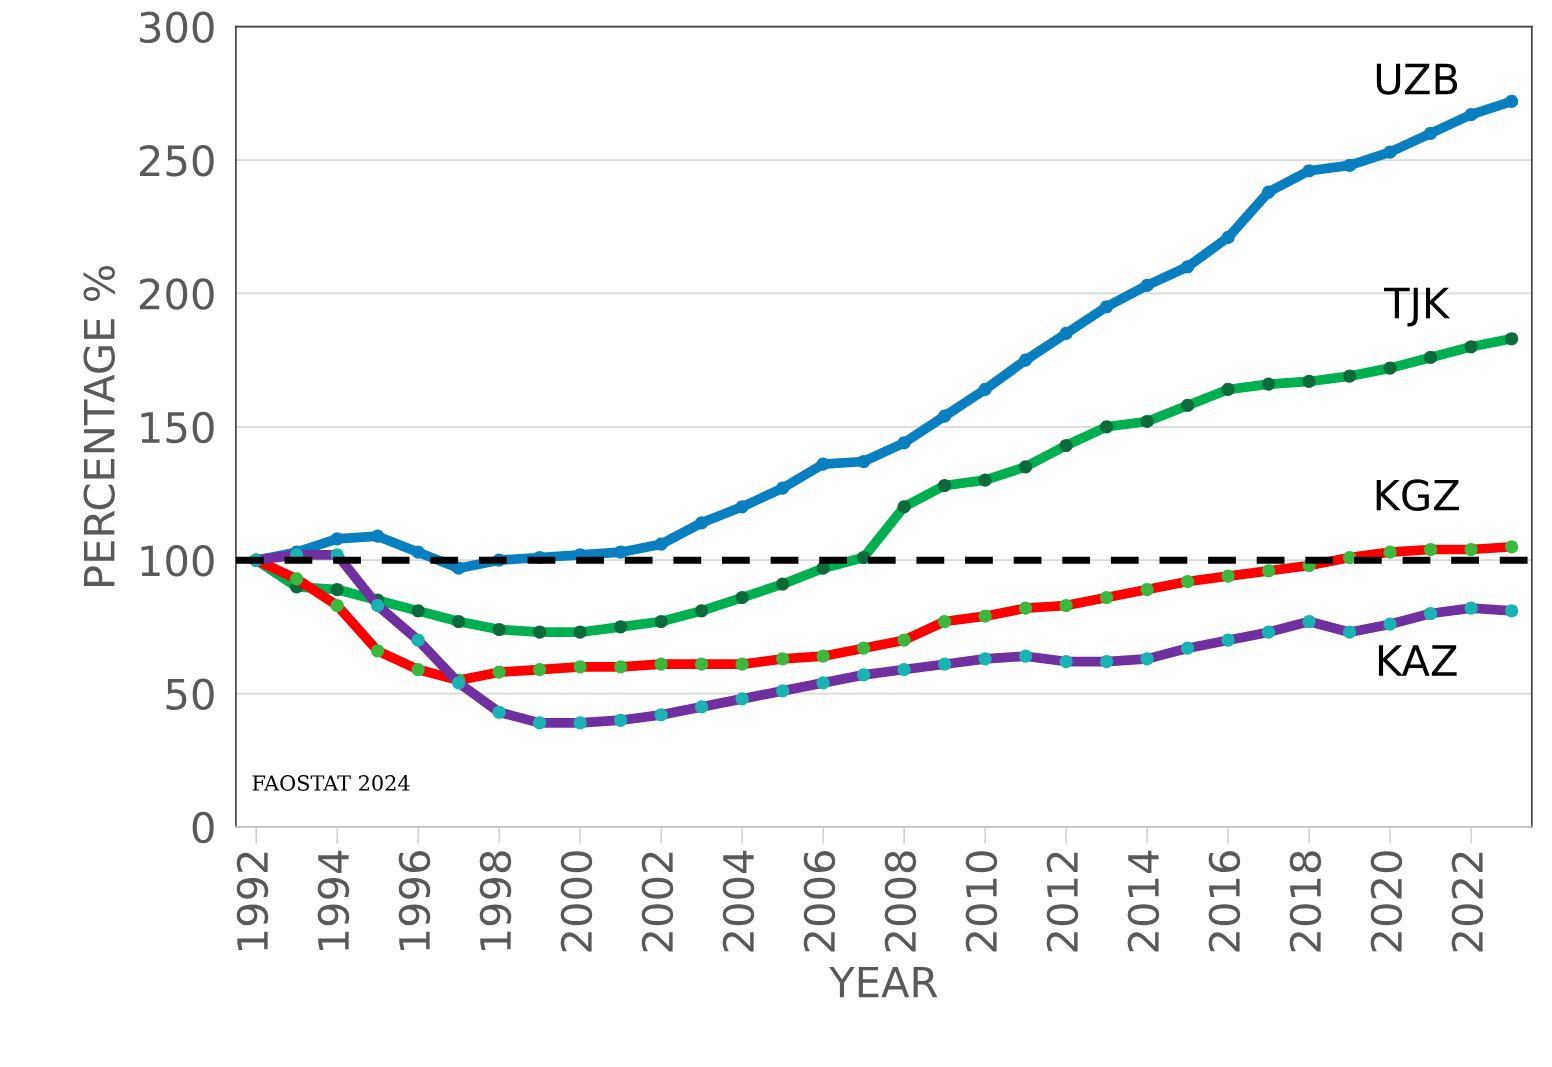 This screenshot has height=1067, width=1552. Describe the element at coordinates (1467, 902) in the screenshot. I see `x-tick-label: 2022` at that location.